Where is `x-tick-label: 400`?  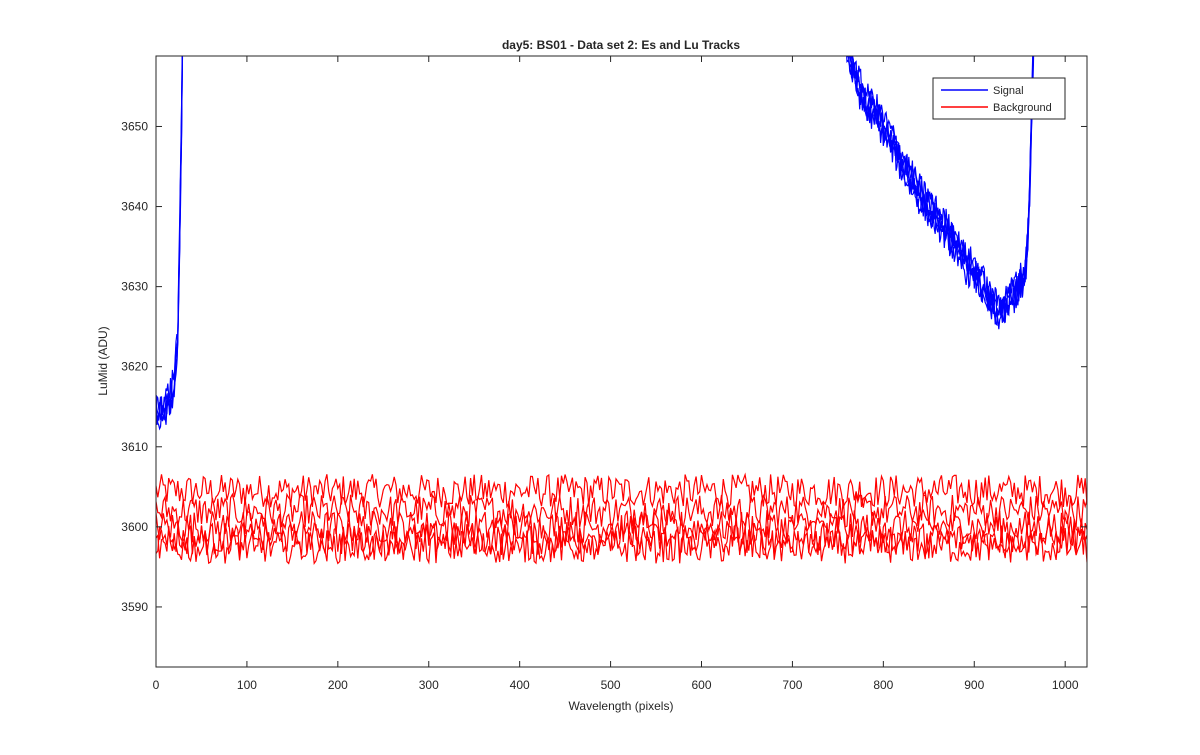
x-tick-label: 400 is located at coordinates (520, 685).